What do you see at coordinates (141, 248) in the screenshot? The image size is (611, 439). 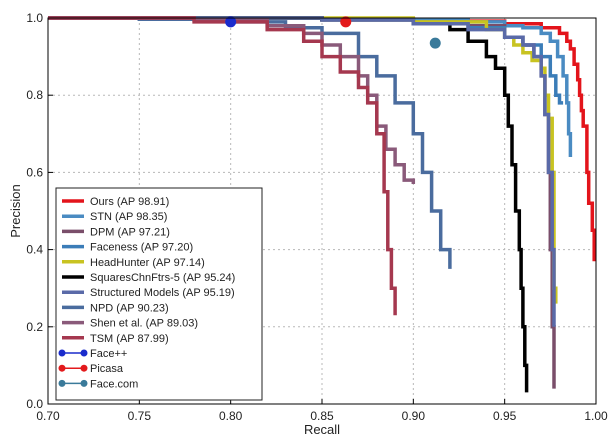 I see `legend-label: Faceness (AP 97.20)` at bounding box center [141, 248].